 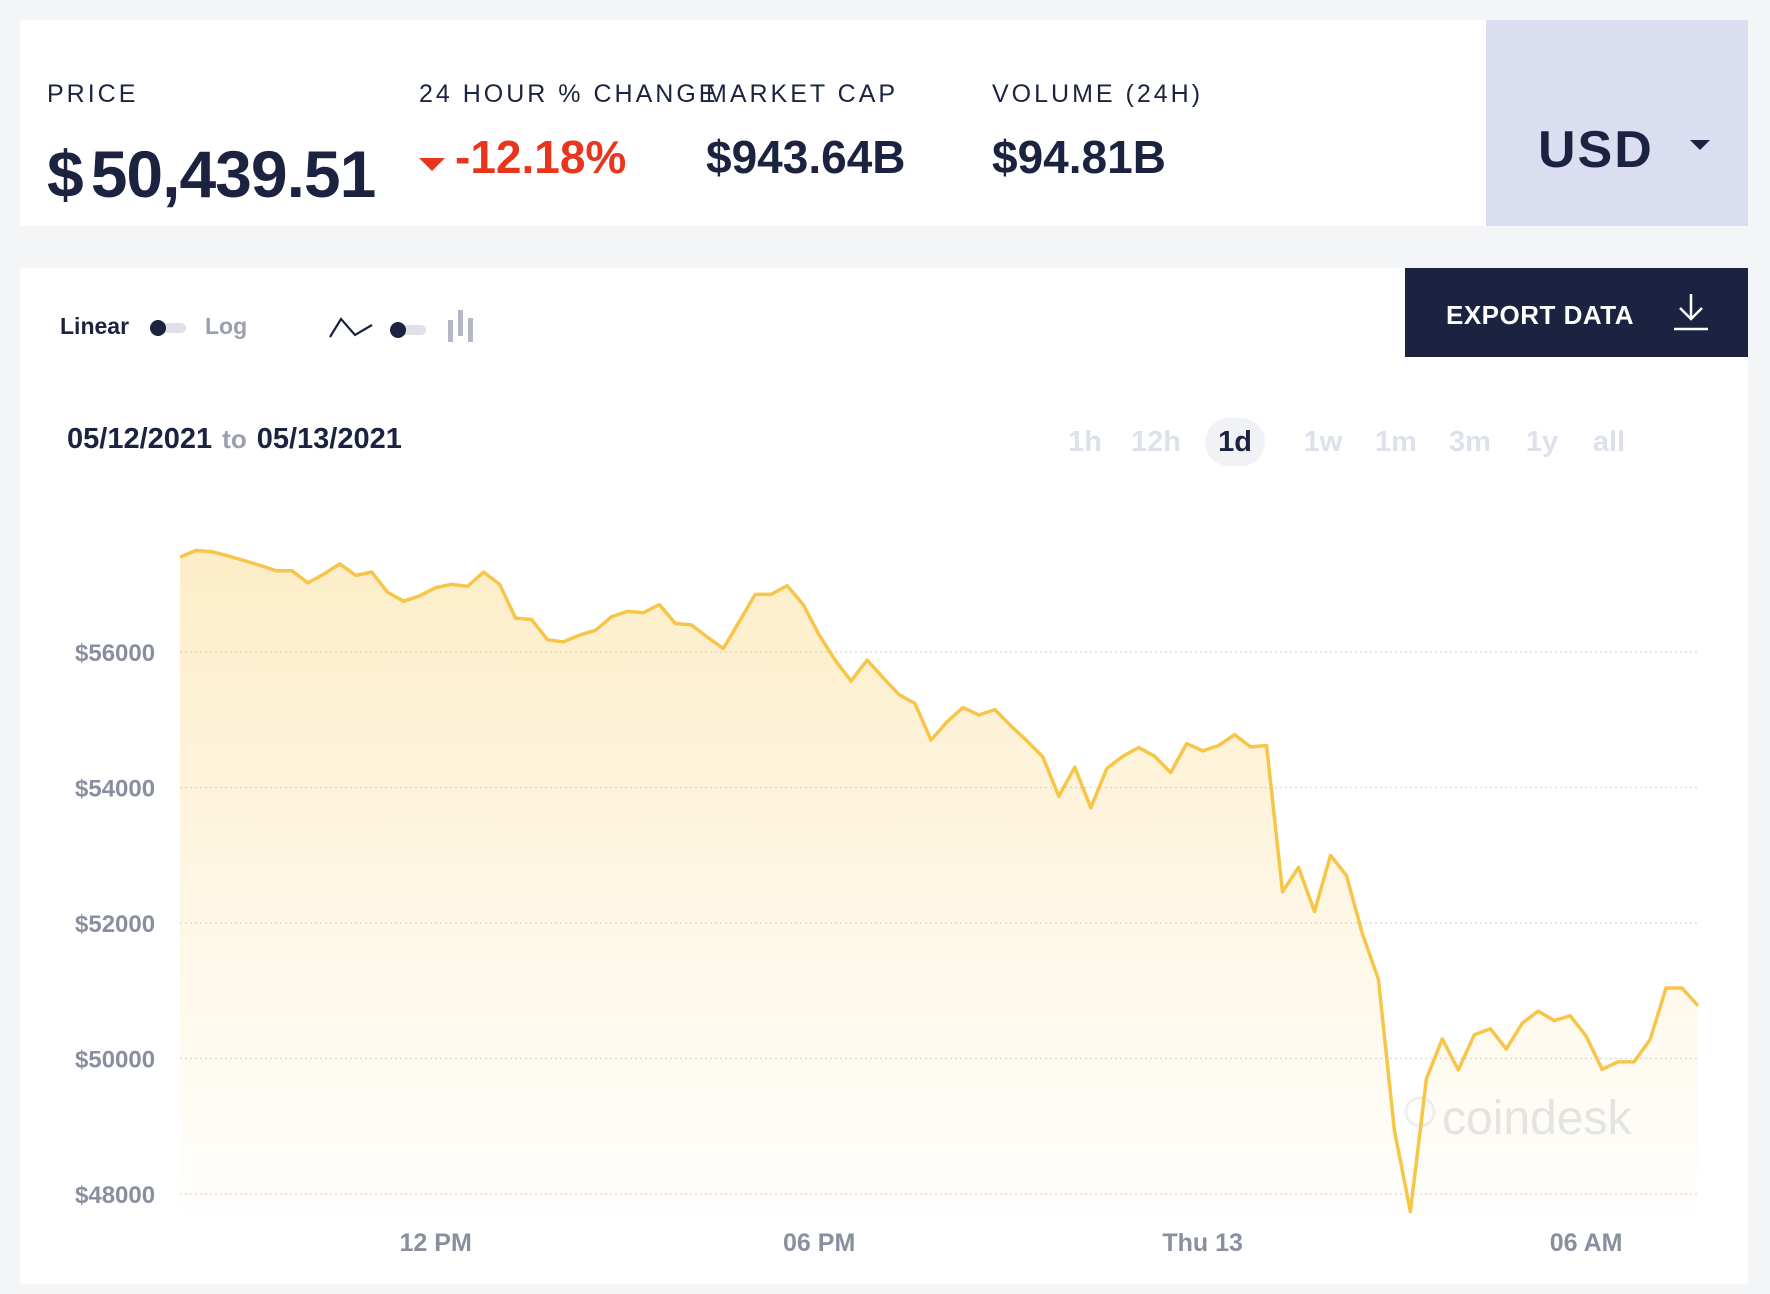 I want to click on date-to-word: to, so click(x=234, y=439).